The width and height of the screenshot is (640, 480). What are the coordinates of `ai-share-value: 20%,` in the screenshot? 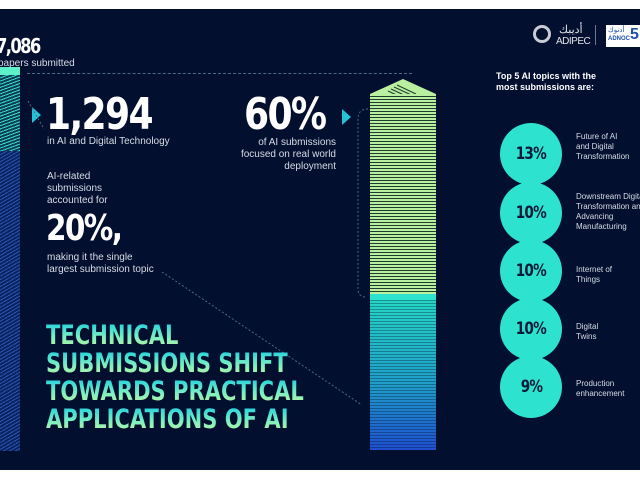 It's located at (84, 228).